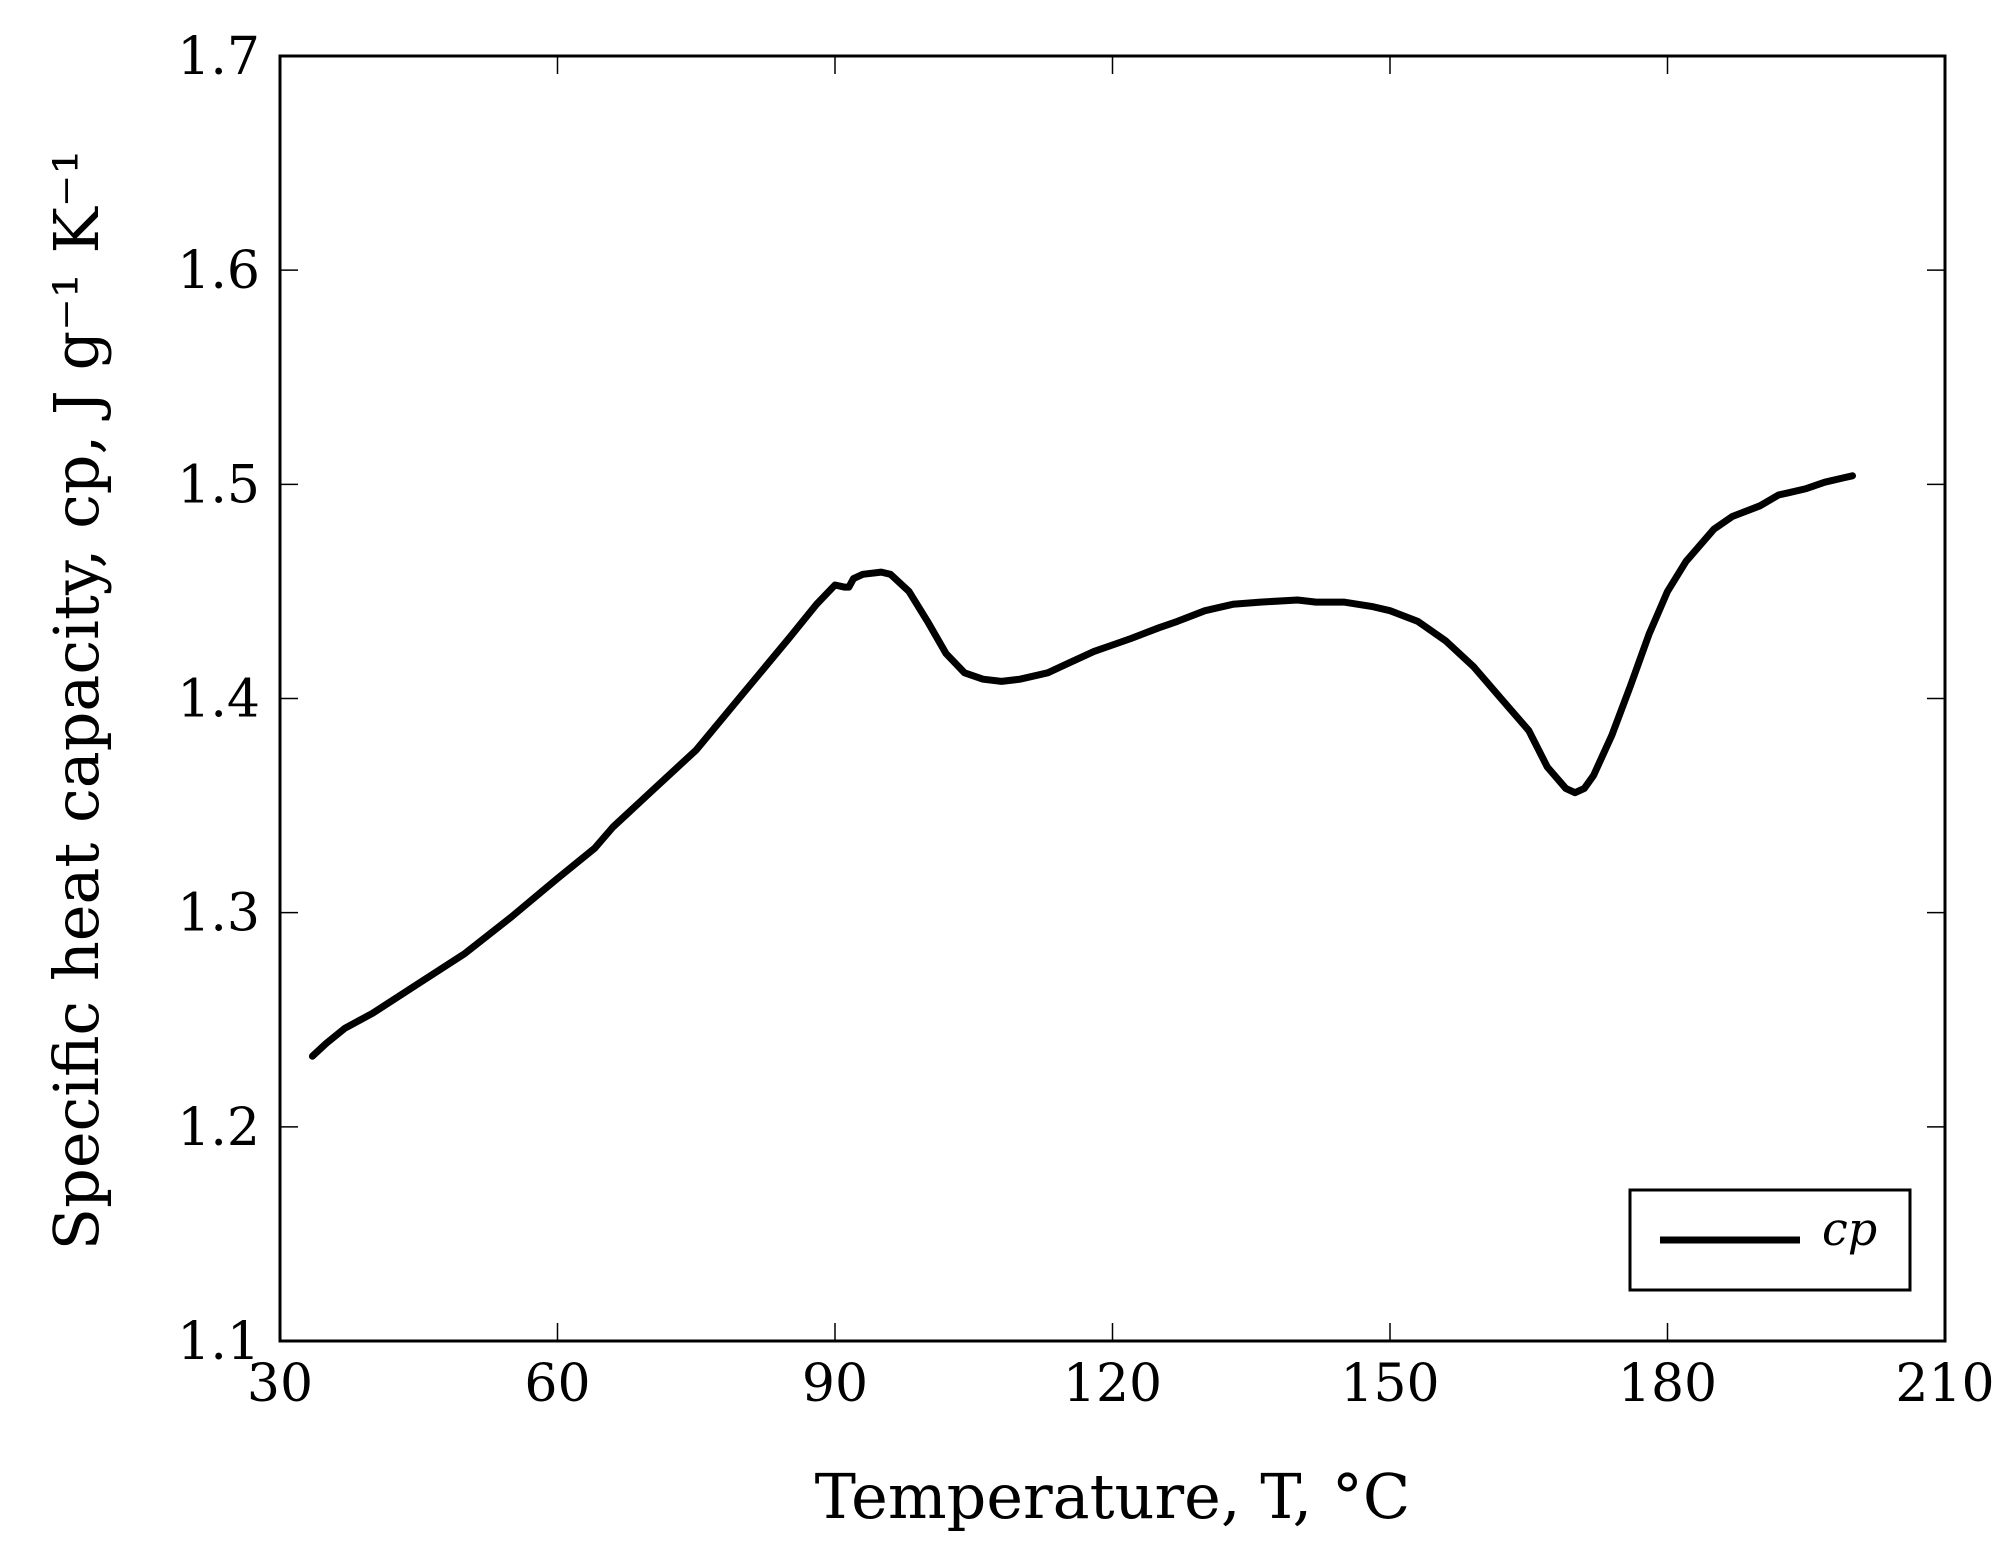  I want to click on x-tick-label: 120, so click(1112, 1384).